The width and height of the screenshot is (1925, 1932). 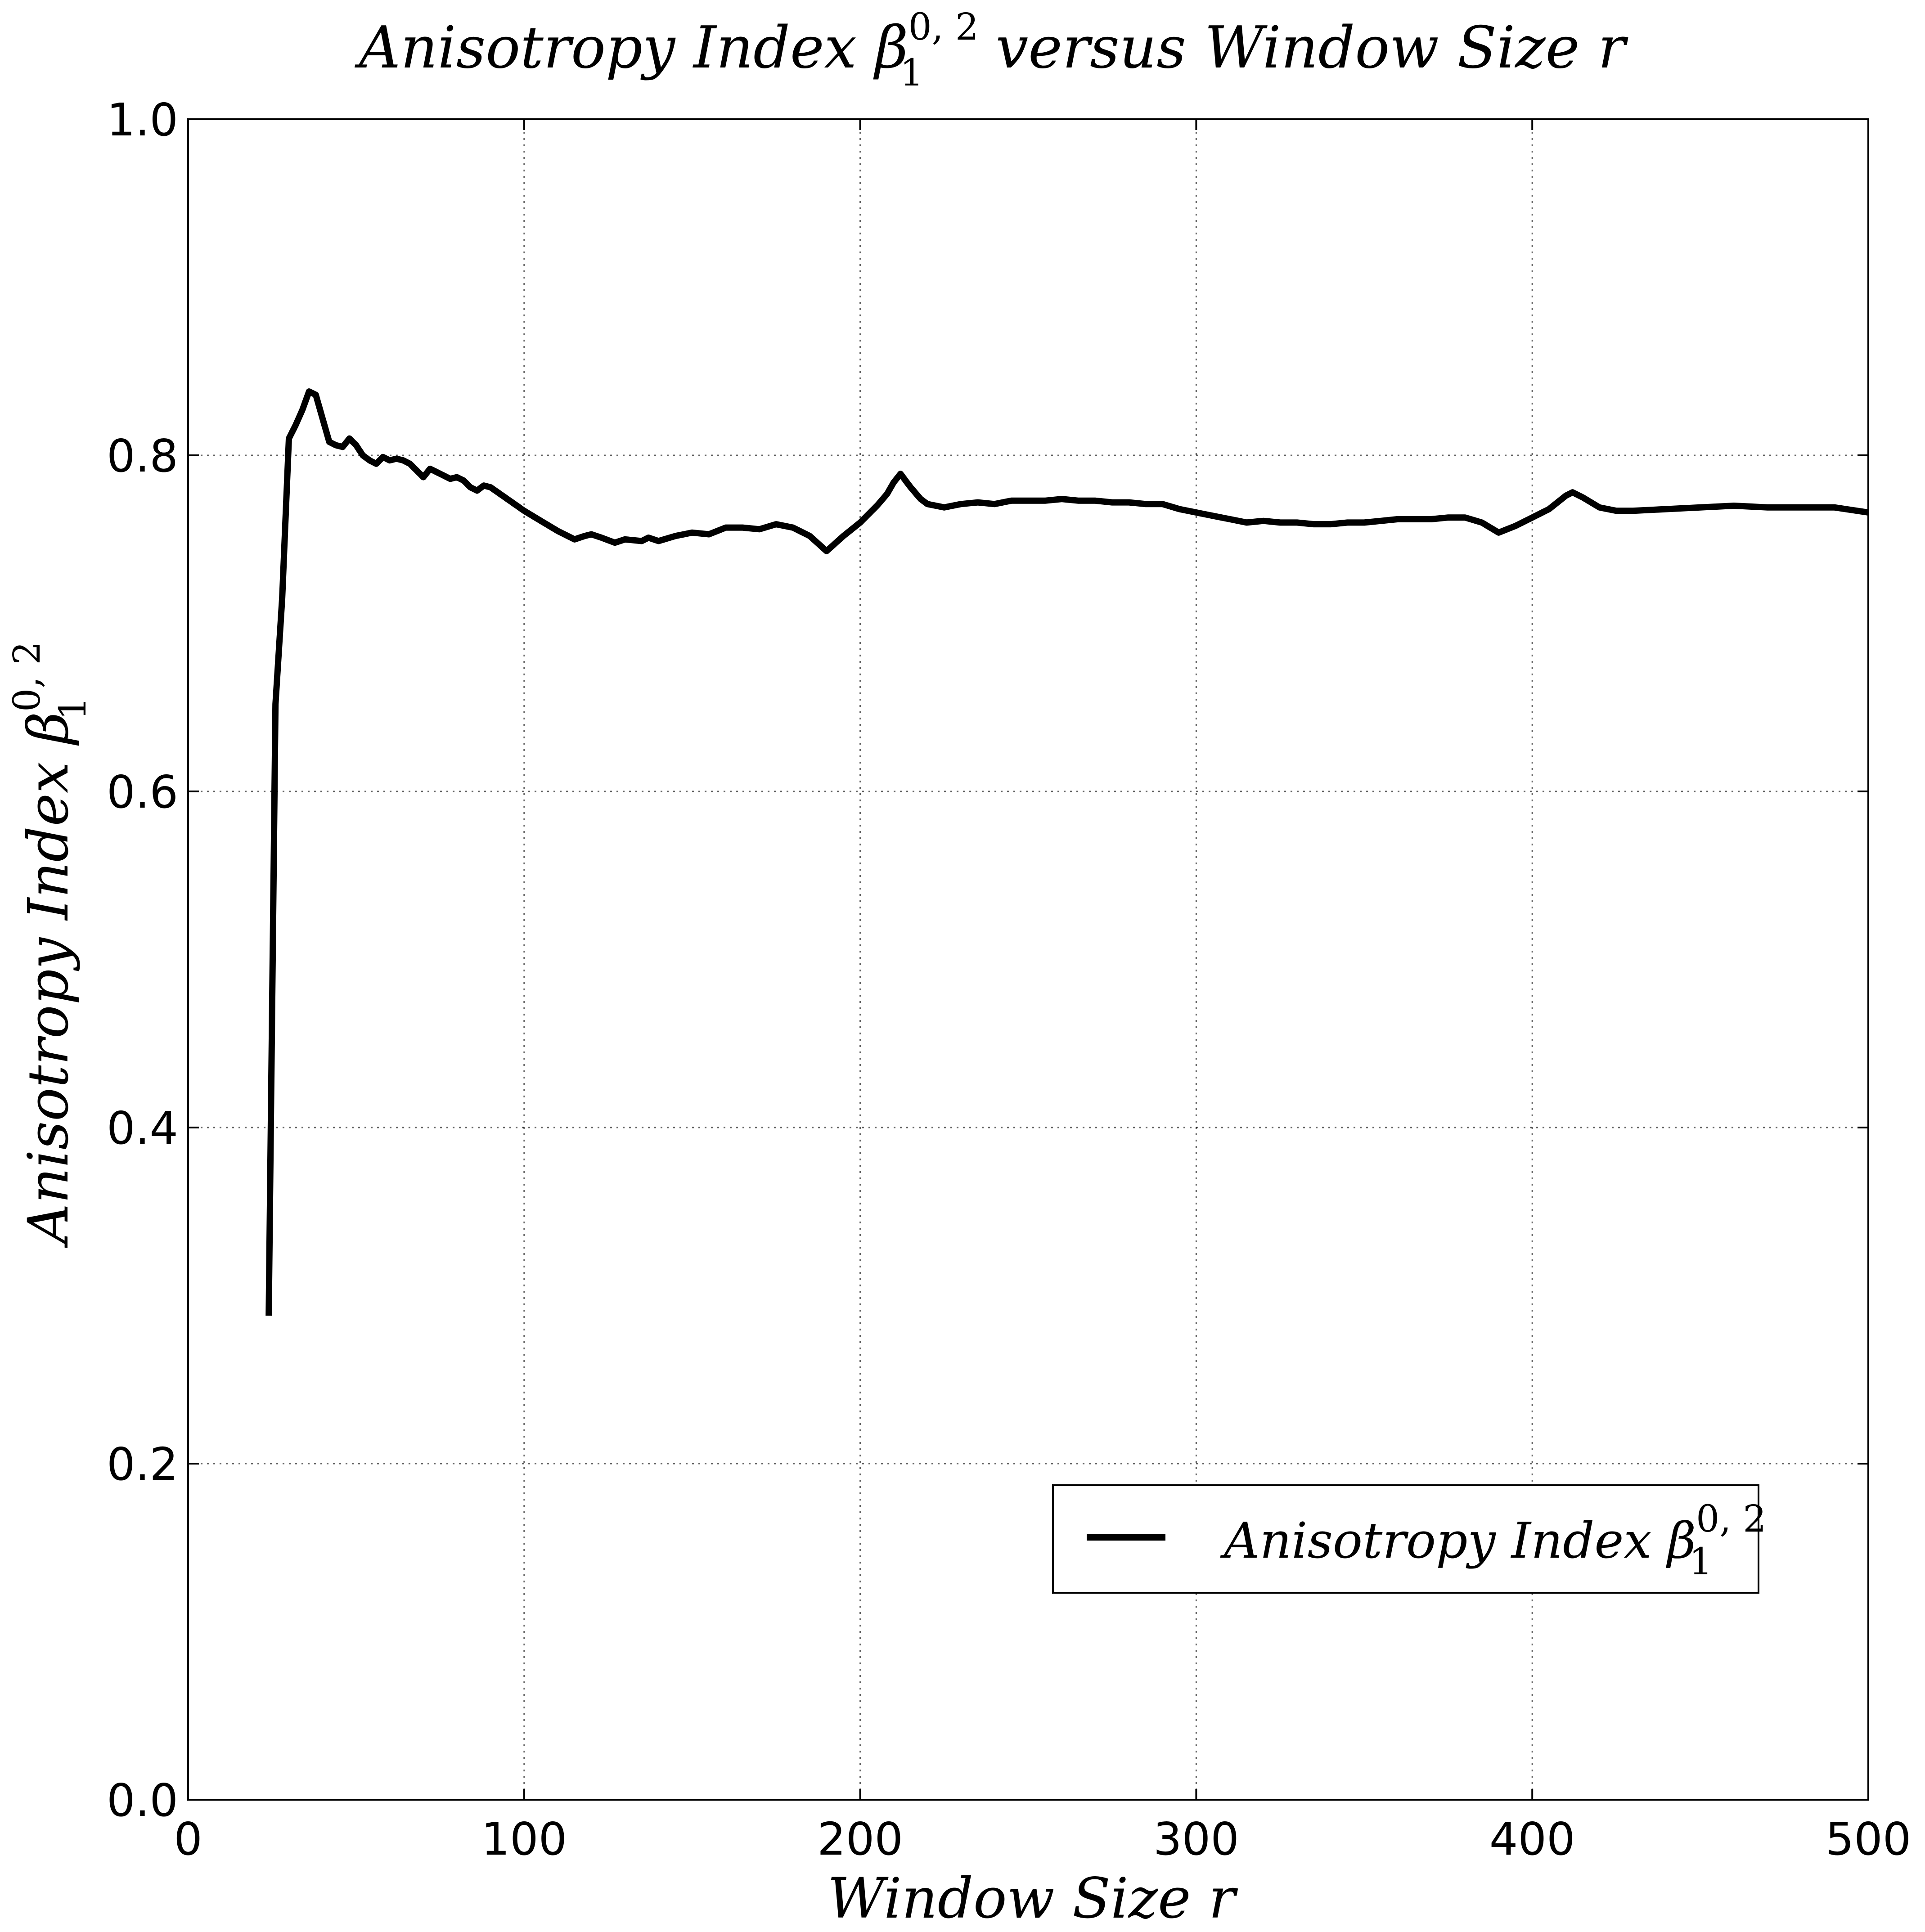 What do you see at coordinates (48, 729) in the screenshot?
I see `y-axis-label-symbol: β` at bounding box center [48, 729].